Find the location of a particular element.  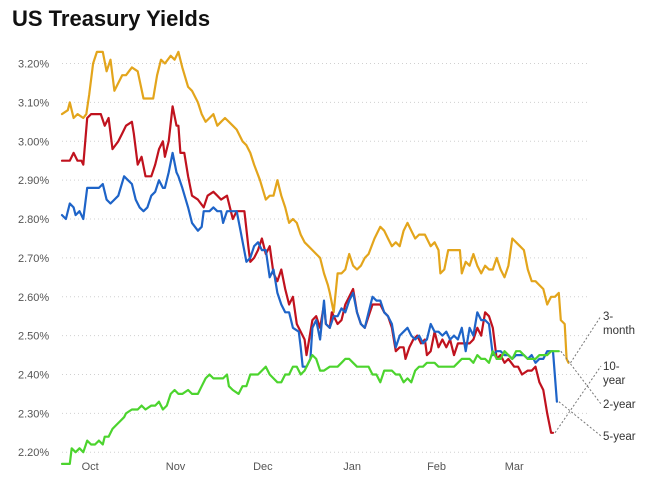

y-tick-label: 2.20% is located at coordinates (33, 453).